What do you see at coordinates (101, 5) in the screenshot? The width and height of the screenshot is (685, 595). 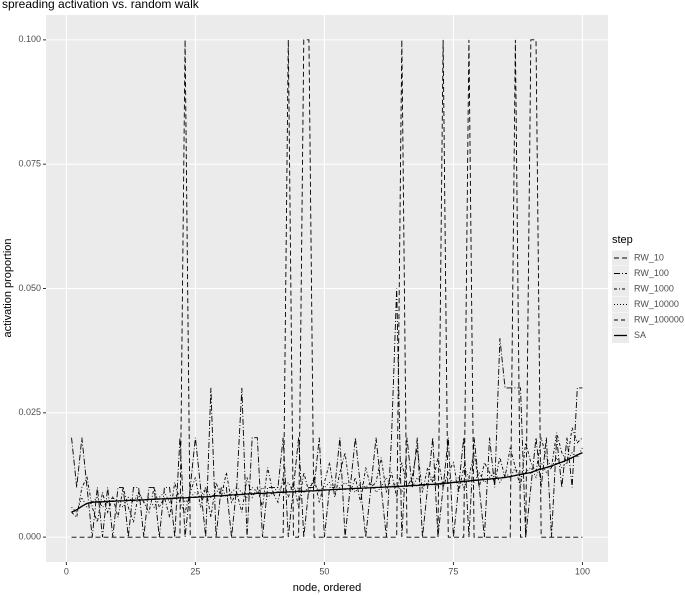 I see `chart-title: spreading activation vs. random walk` at bounding box center [101, 5].